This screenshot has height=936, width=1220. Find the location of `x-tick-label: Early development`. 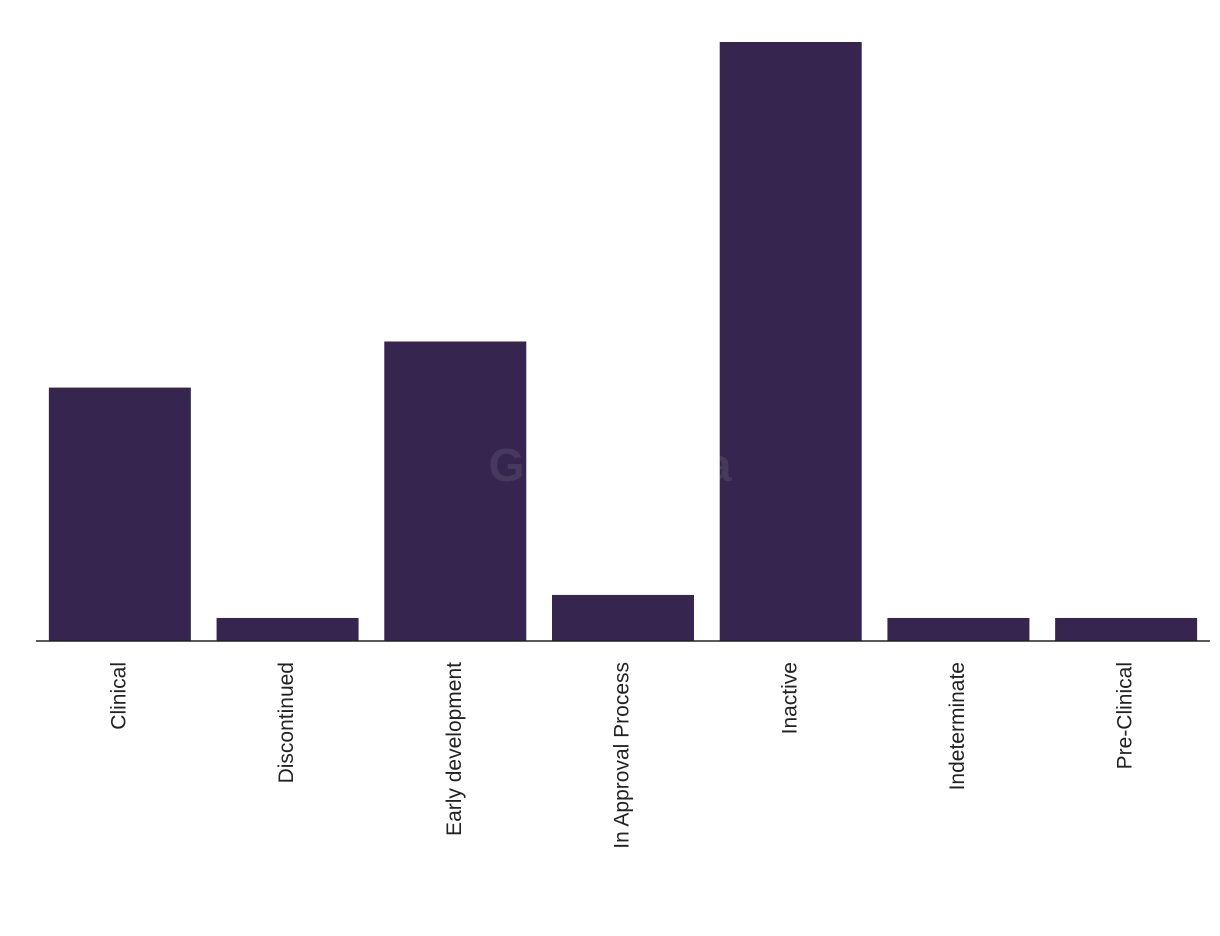

x-tick-label: Early development is located at coordinates (454, 749).